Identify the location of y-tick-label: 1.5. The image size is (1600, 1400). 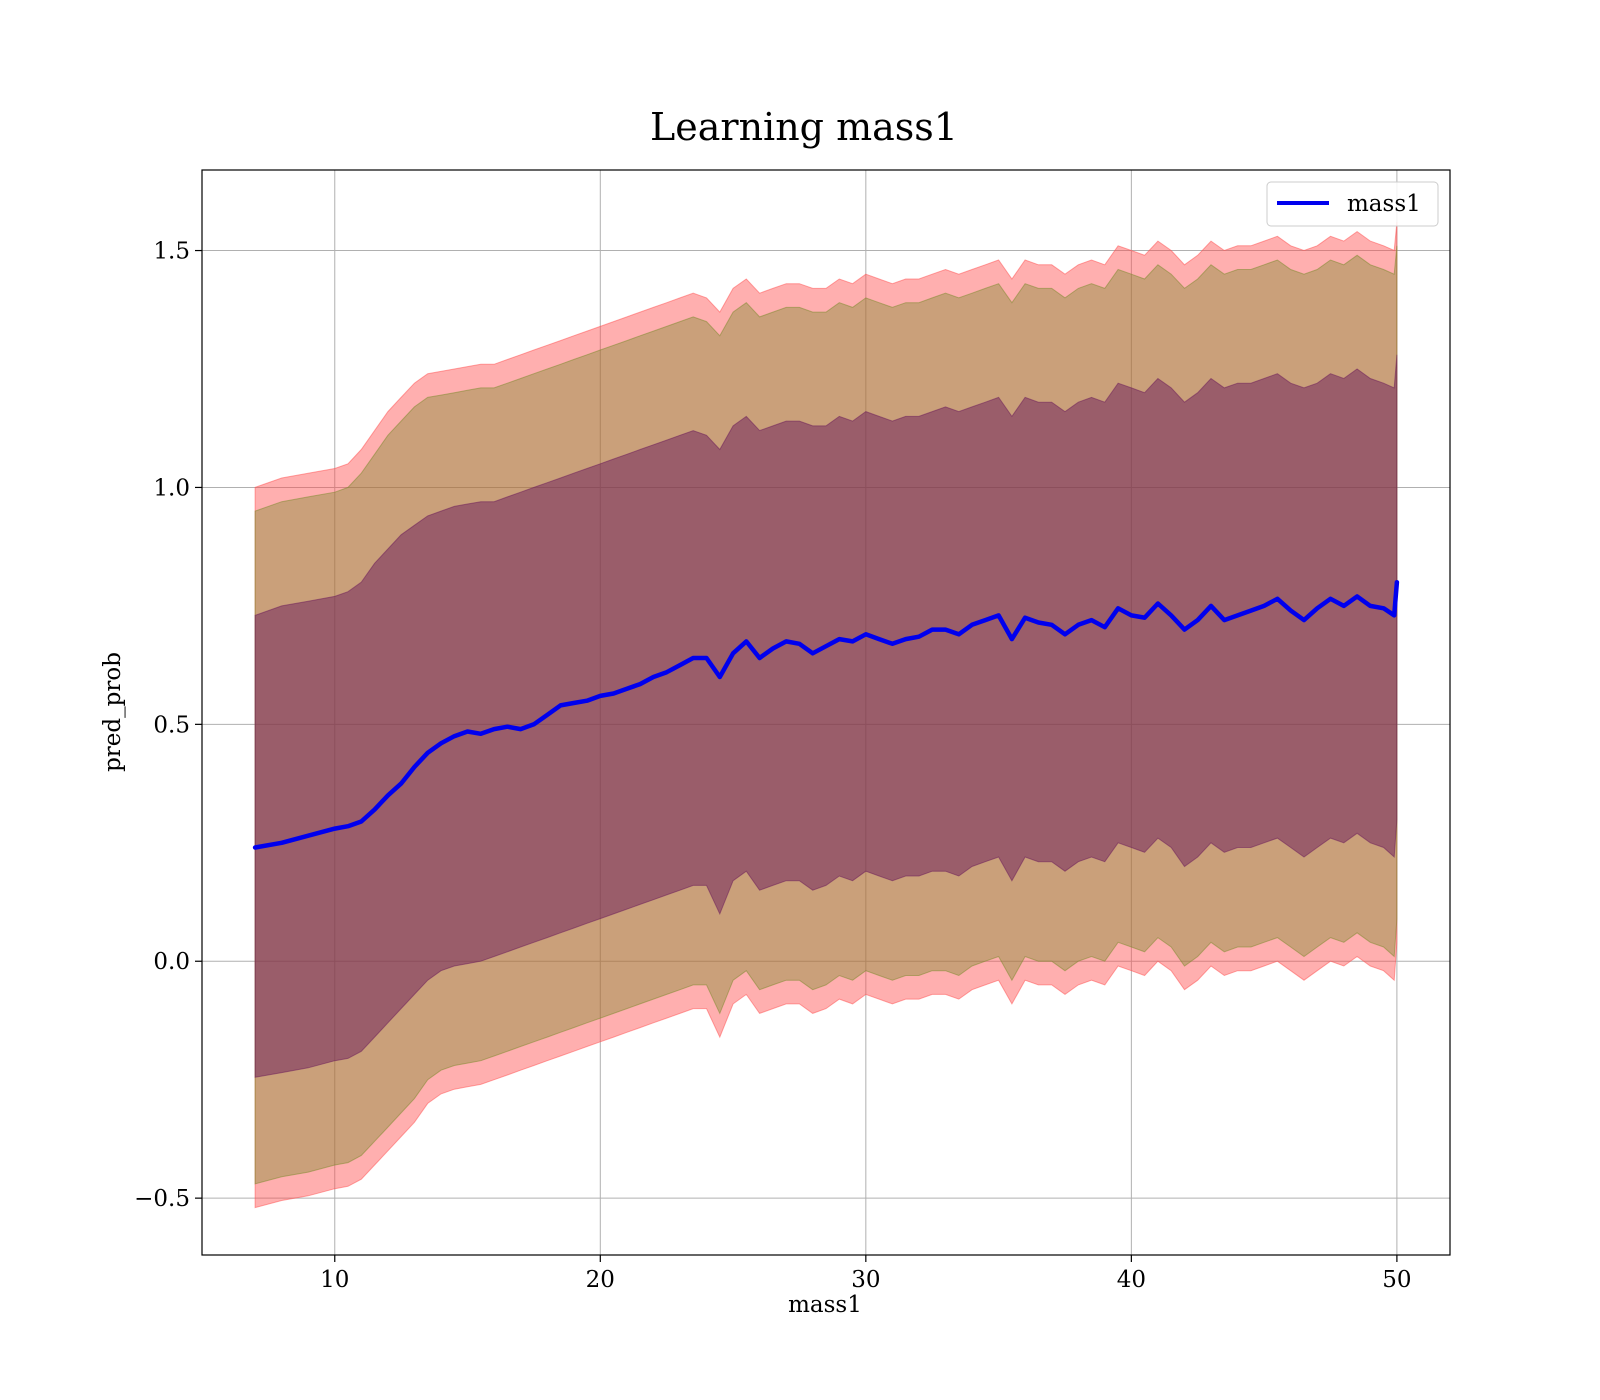
(171, 252).